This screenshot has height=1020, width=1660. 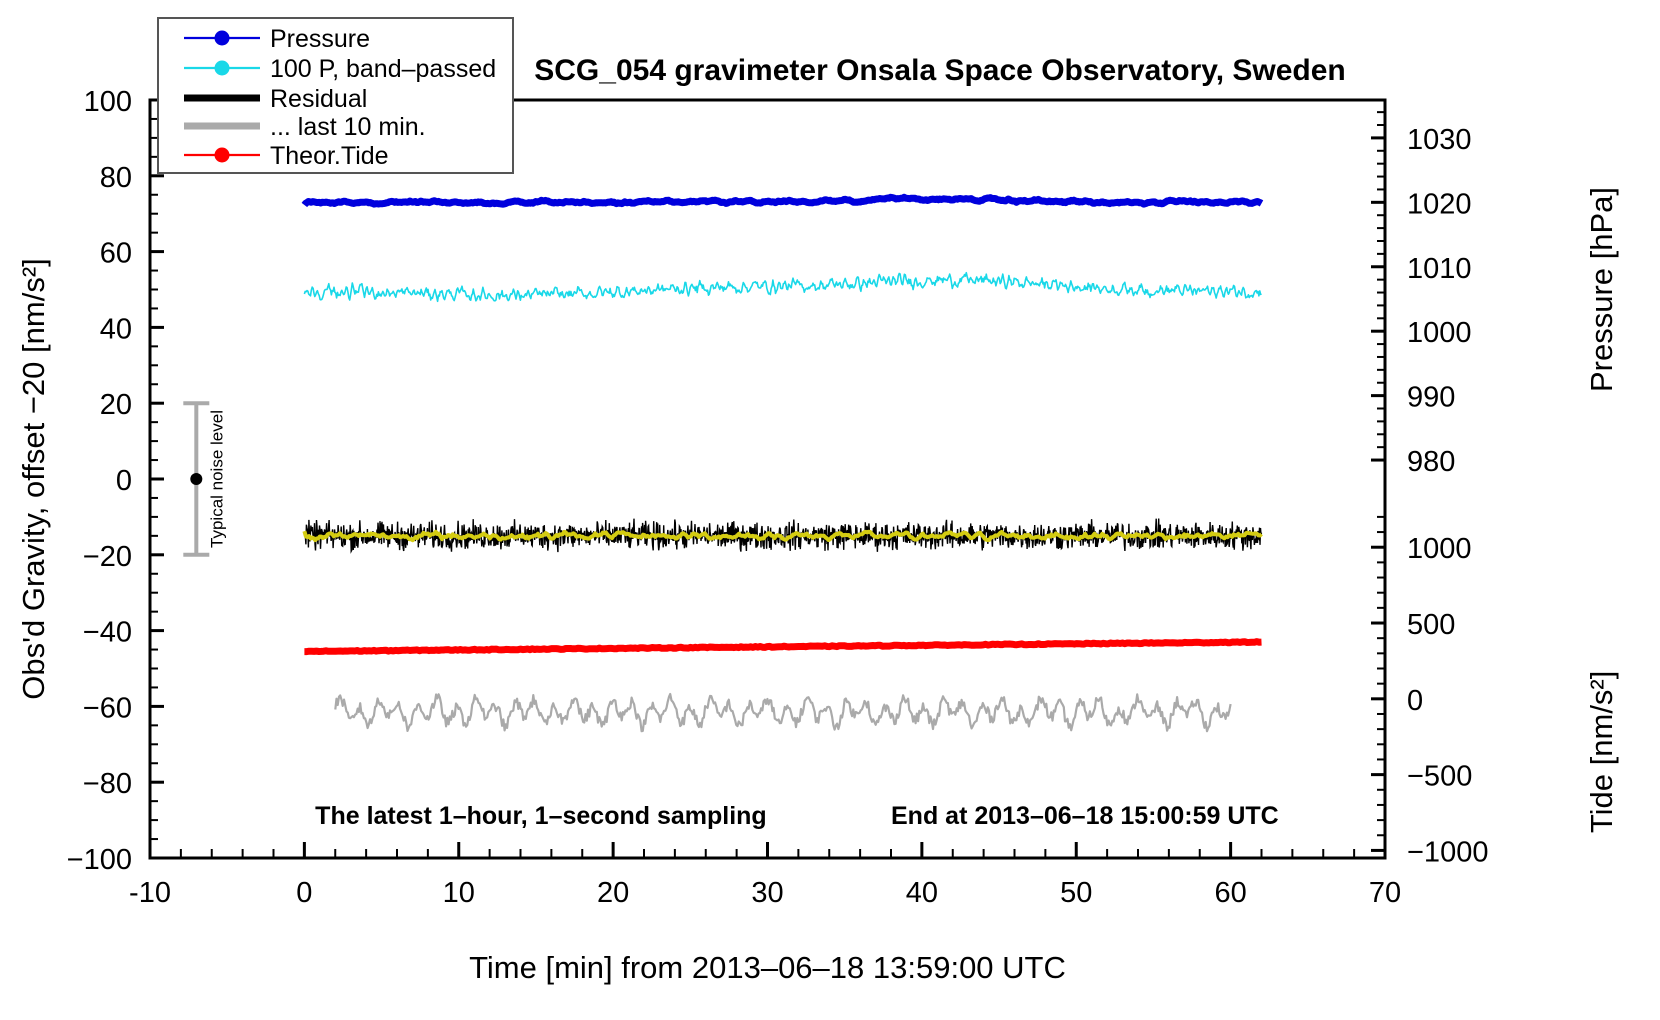 I want to click on end-time-note-text: End at 2013–06–18 15:00:59 UTC, so click(x=1085, y=816).